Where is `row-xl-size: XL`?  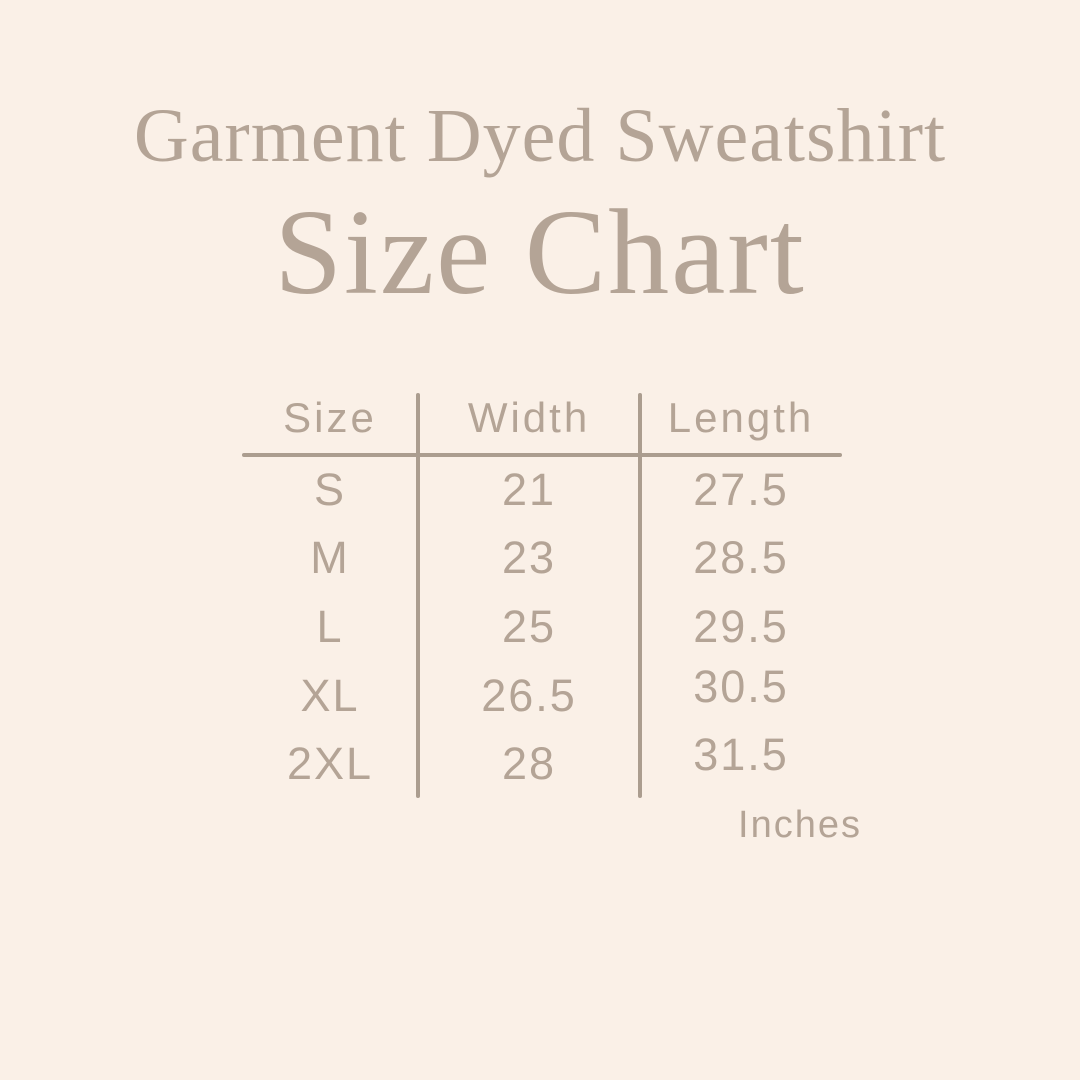
row-xl-size: XL is located at coordinates (330, 695).